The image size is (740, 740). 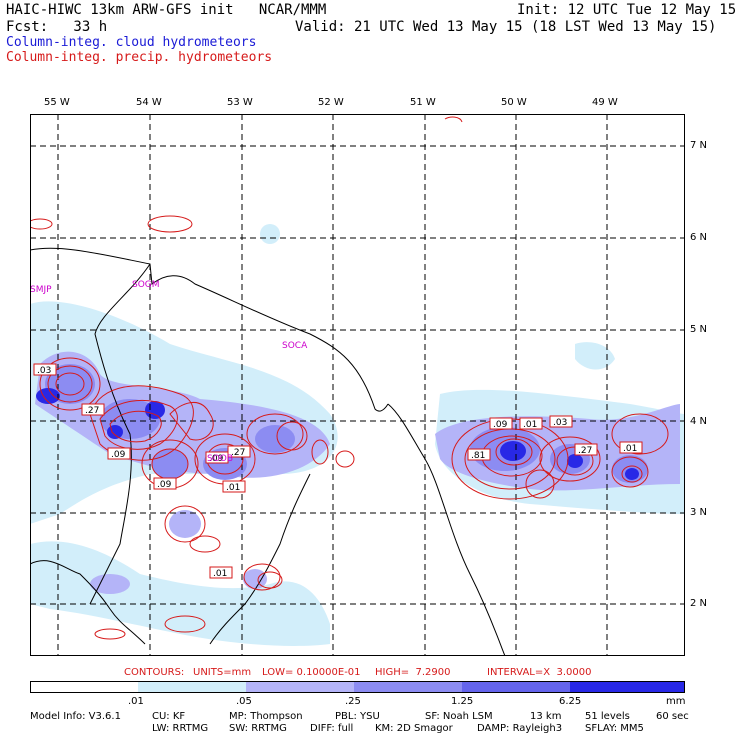 What do you see at coordinates (139, 57) in the screenshot?
I see `field-precip-label: Column-integ. precip. hydrometeors` at bounding box center [139, 57].